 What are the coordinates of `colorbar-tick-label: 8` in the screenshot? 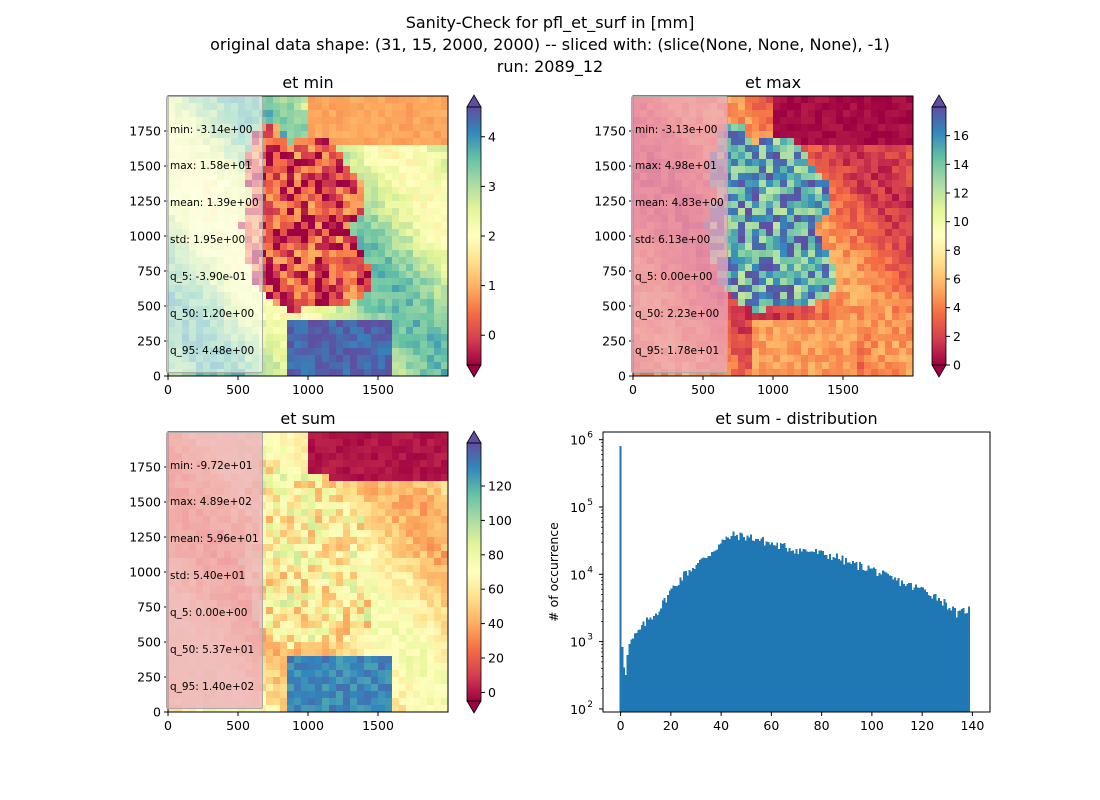 It's located at (957, 250).